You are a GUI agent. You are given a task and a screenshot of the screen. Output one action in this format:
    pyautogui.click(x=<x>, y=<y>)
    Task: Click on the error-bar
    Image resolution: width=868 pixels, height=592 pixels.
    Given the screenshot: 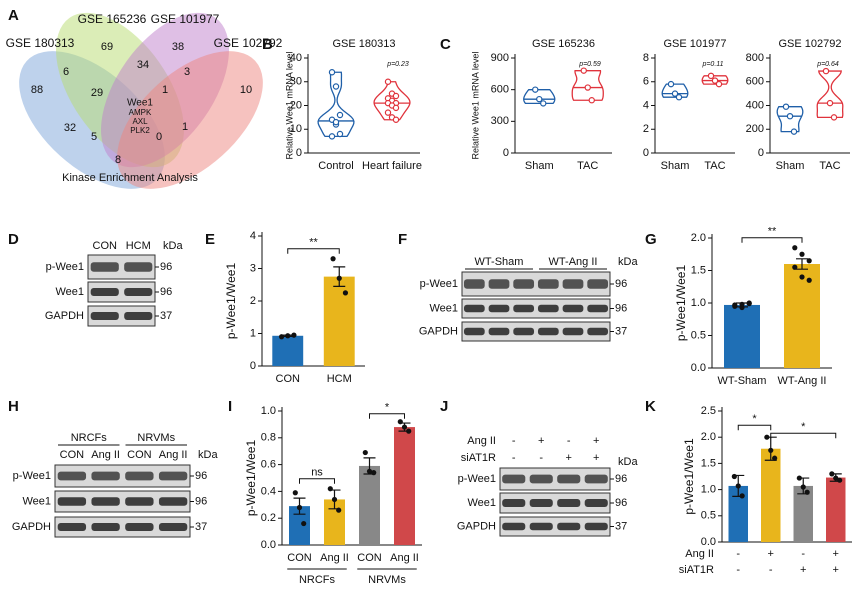 What is the action you would take?
    pyautogui.click(x=802, y=264)
    